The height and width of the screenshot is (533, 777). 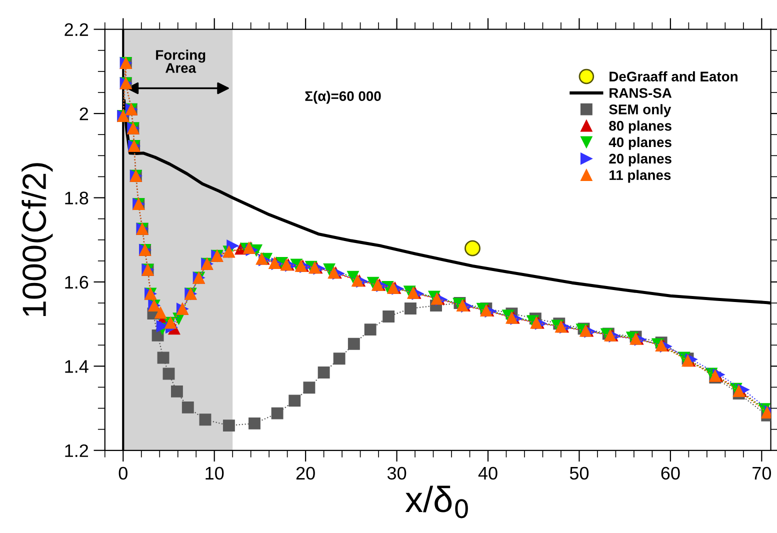 I want to click on legend-label: RANS-SA, so click(x=641, y=93).